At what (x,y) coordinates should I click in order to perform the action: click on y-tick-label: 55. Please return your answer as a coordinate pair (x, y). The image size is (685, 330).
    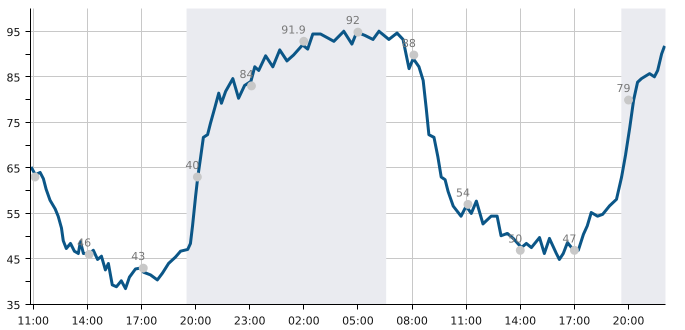
    Looking at the image, I should click on (13, 214).